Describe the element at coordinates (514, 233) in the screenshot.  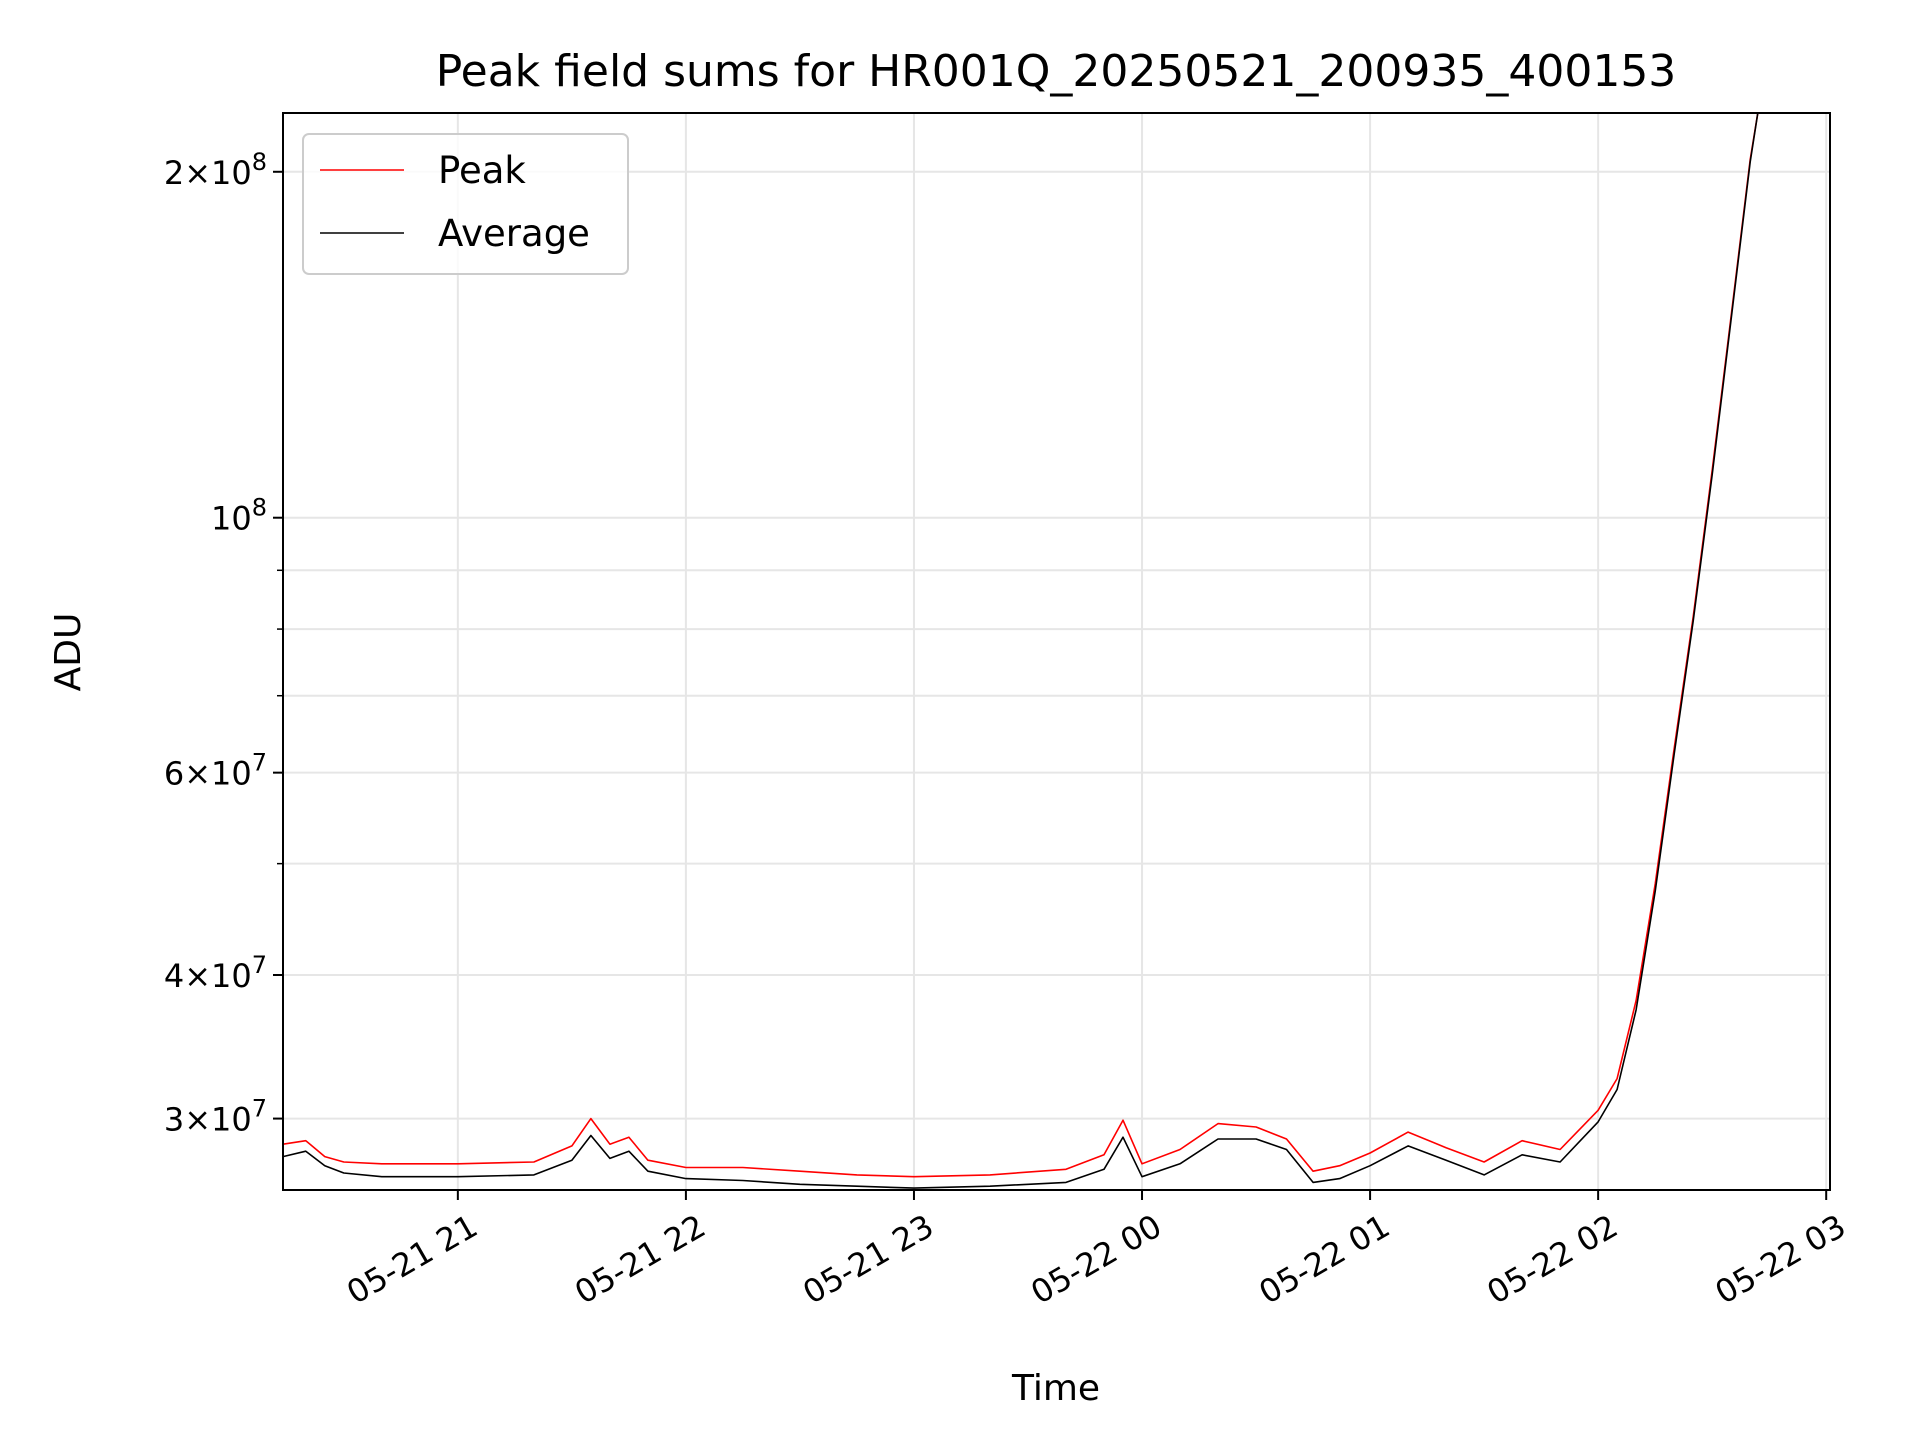
I see `legend-average-label: Average` at that location.